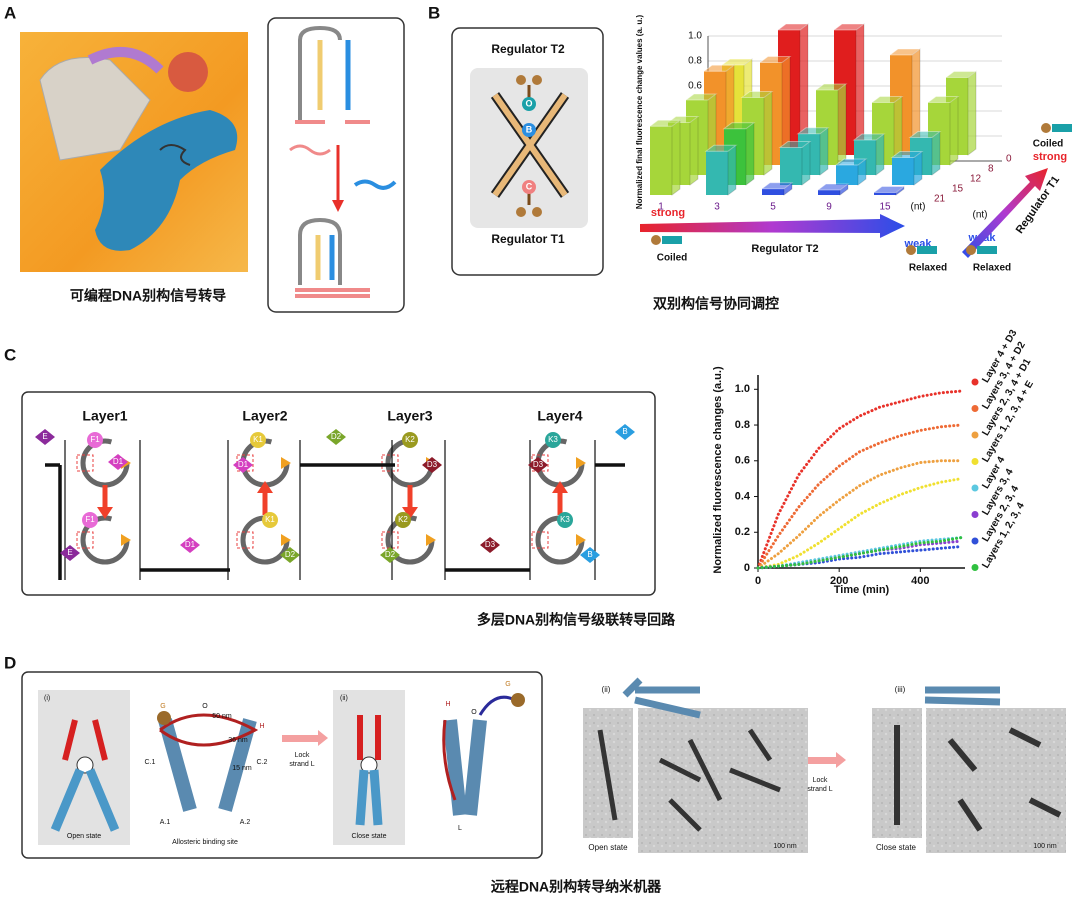 This screenshot has width=1072, height=906. I want to click on series-tick-label: 21, so click(940, 199).